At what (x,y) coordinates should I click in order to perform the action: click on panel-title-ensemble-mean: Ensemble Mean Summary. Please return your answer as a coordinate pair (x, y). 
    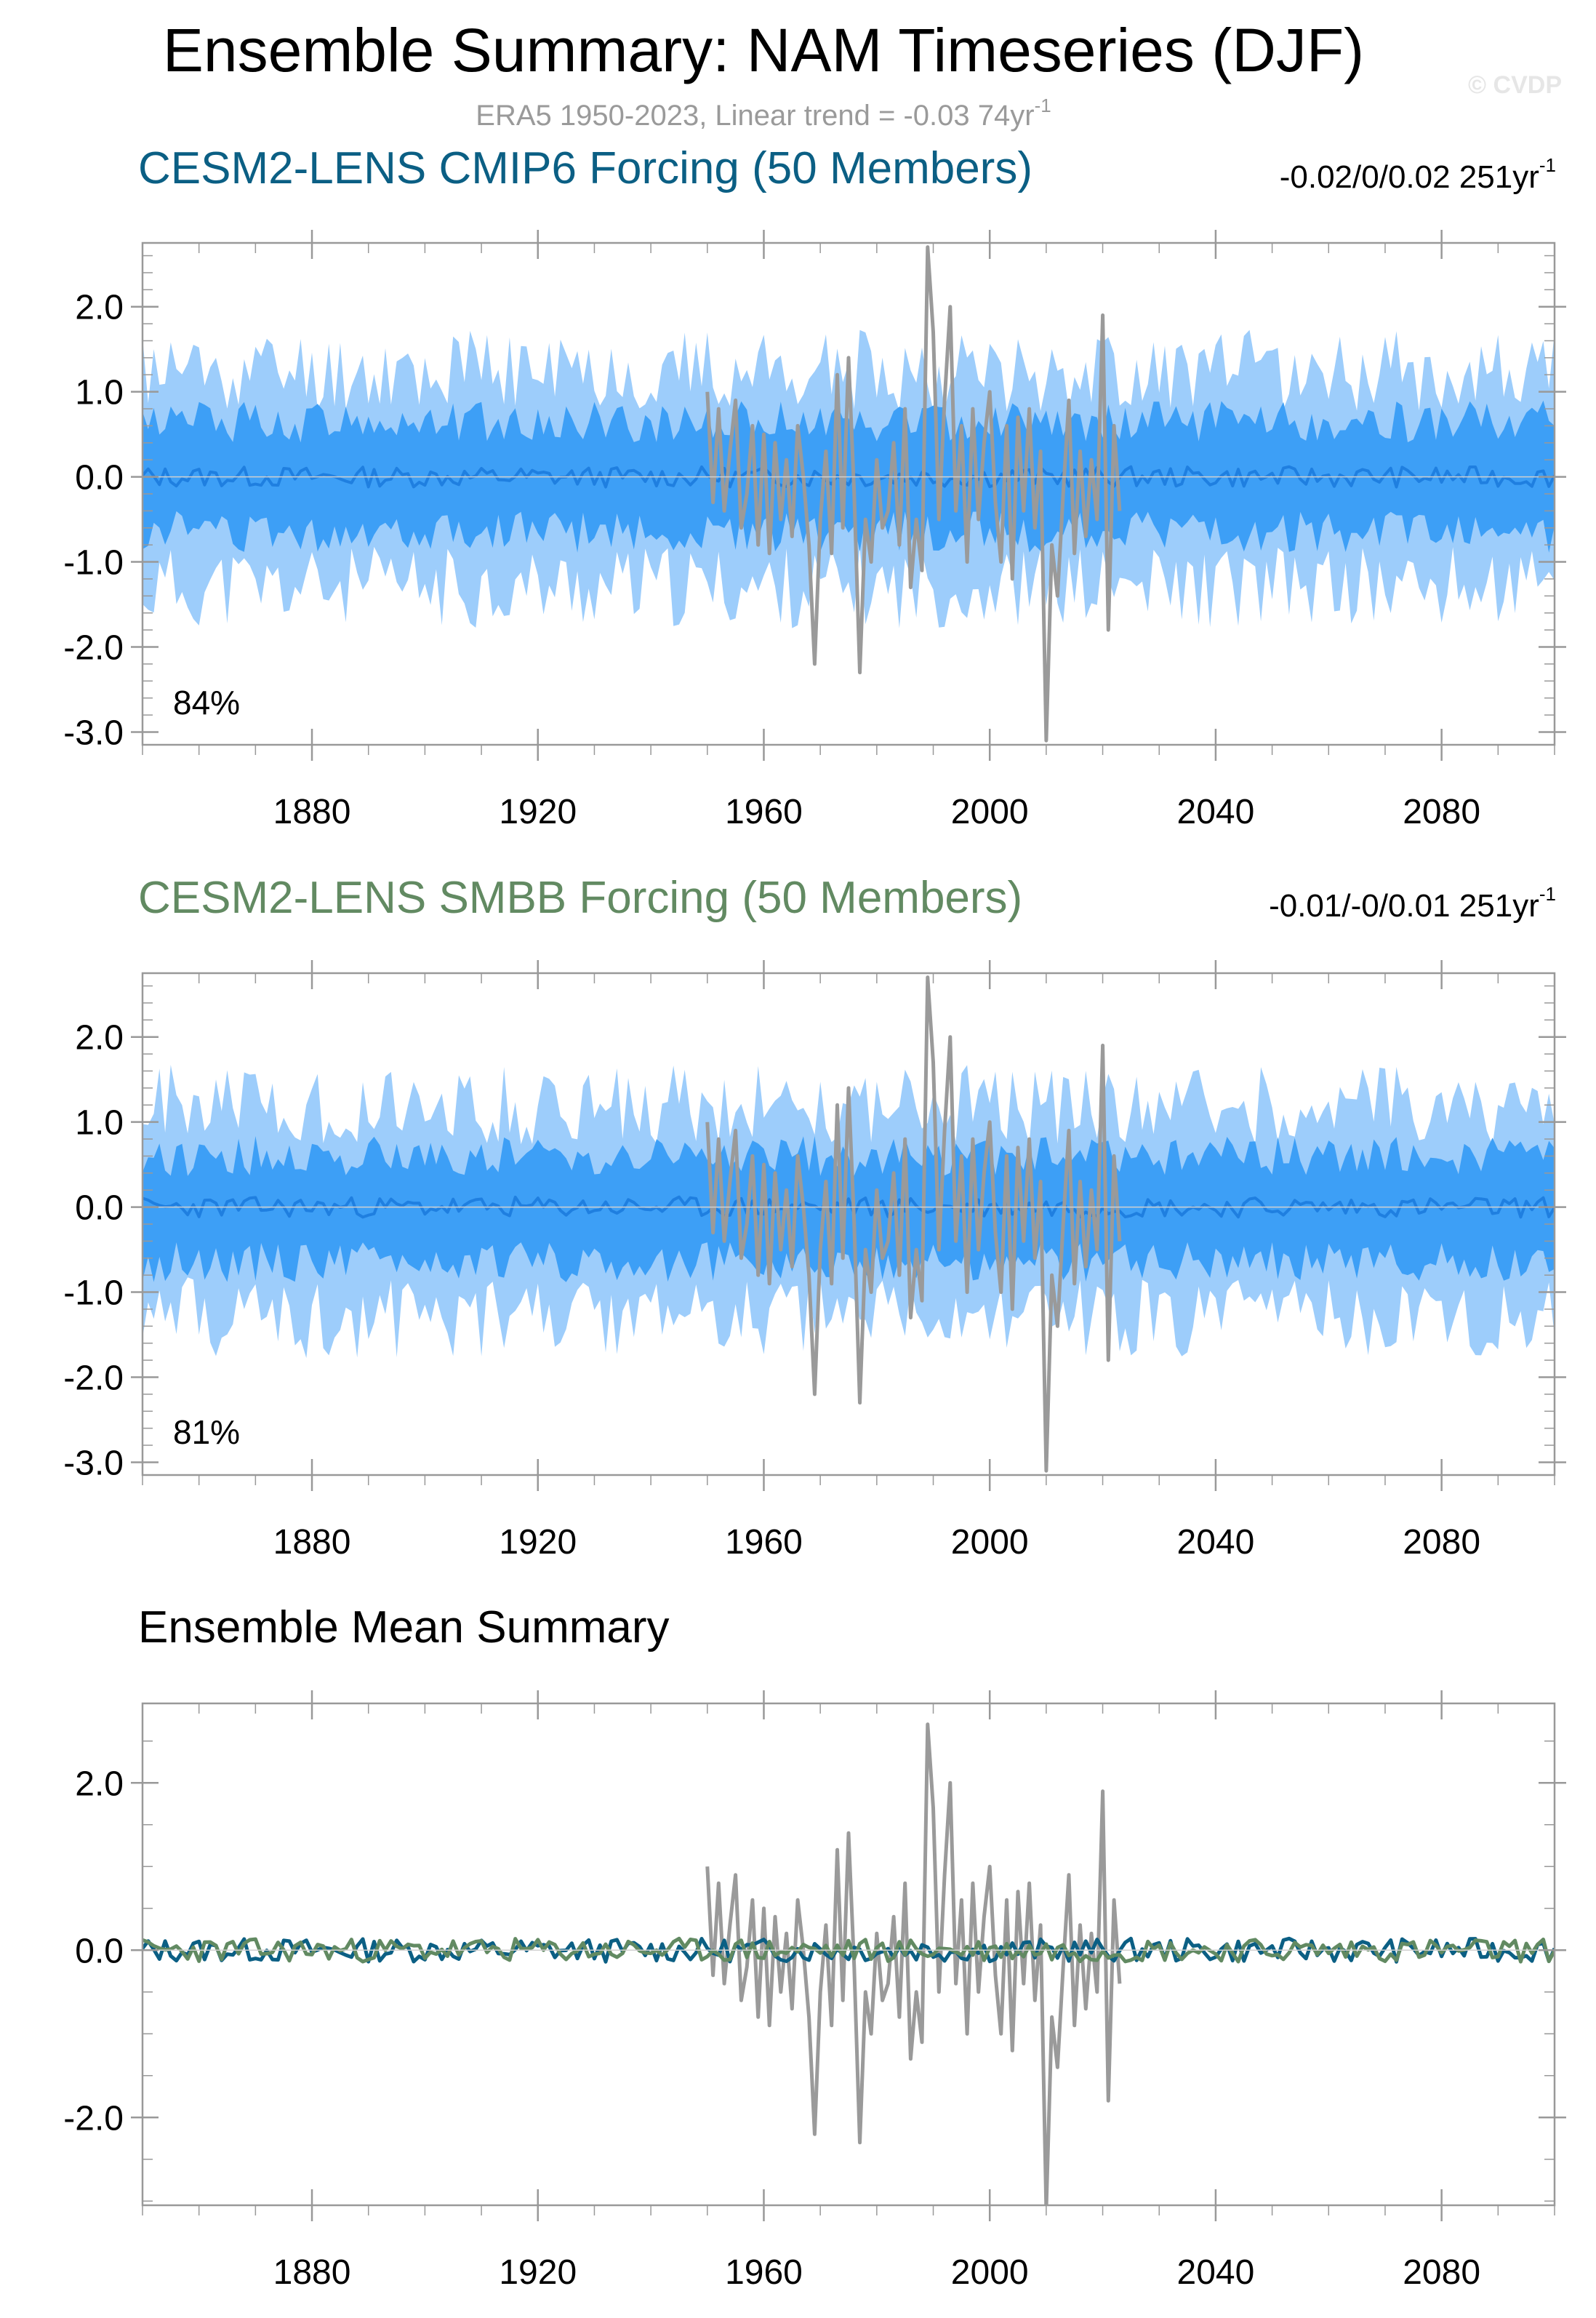
    Looking at the image, I should click on (404, 1627).